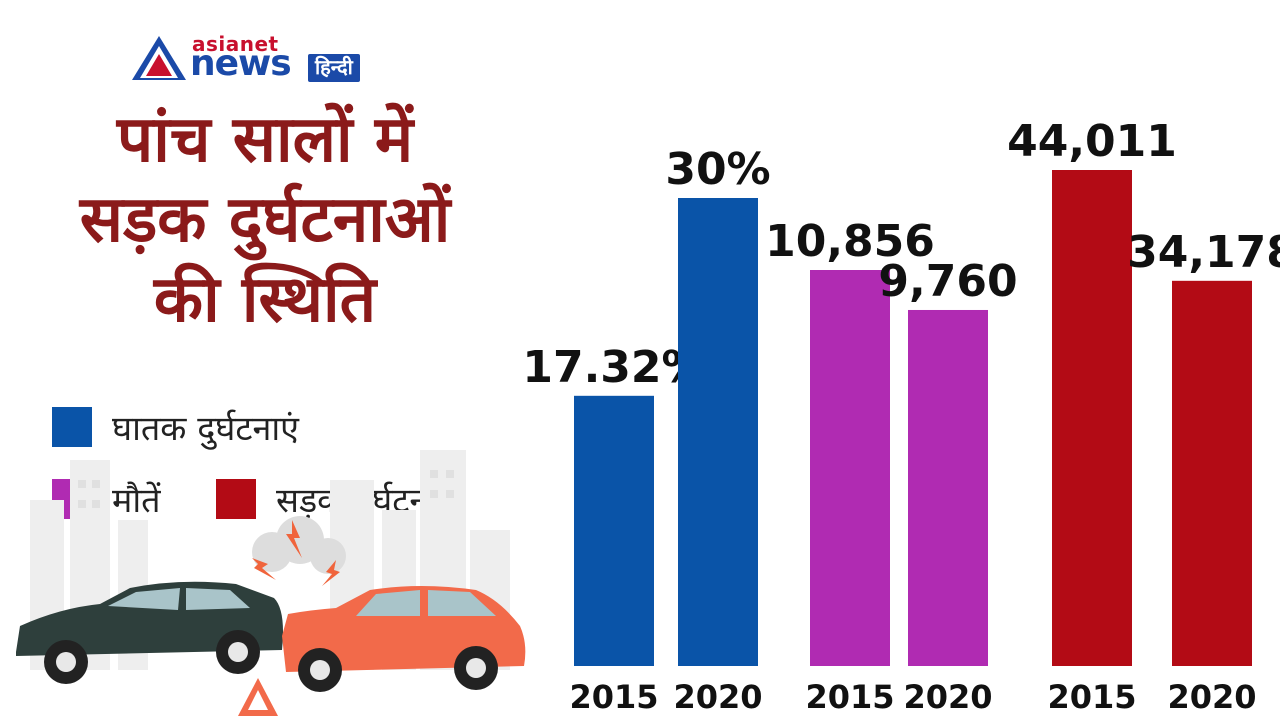 Image resolution: width=1280 pixels, height=722 pixels. Describe the element at coordinates (1092, 141) in the screenshot. I see `data-label: 44,011` at that location.